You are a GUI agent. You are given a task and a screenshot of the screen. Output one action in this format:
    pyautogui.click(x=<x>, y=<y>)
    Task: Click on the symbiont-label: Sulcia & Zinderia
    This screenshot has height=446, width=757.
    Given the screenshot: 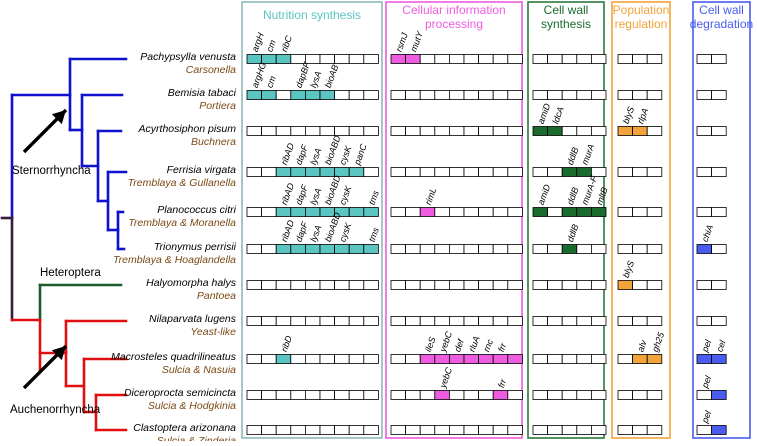 What is the action you would take?
    pyautogui.click(x=197, y=438)
    